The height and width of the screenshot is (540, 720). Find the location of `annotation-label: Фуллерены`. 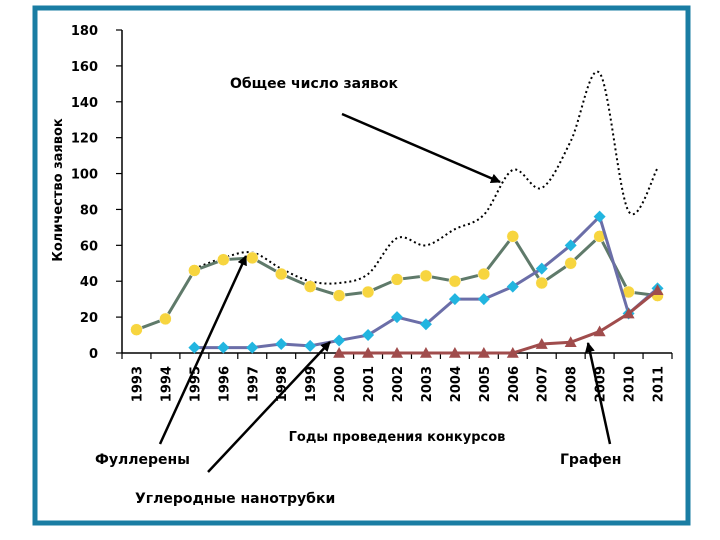

annotation-label: Фуллерены is located at coordinates (142, 460).